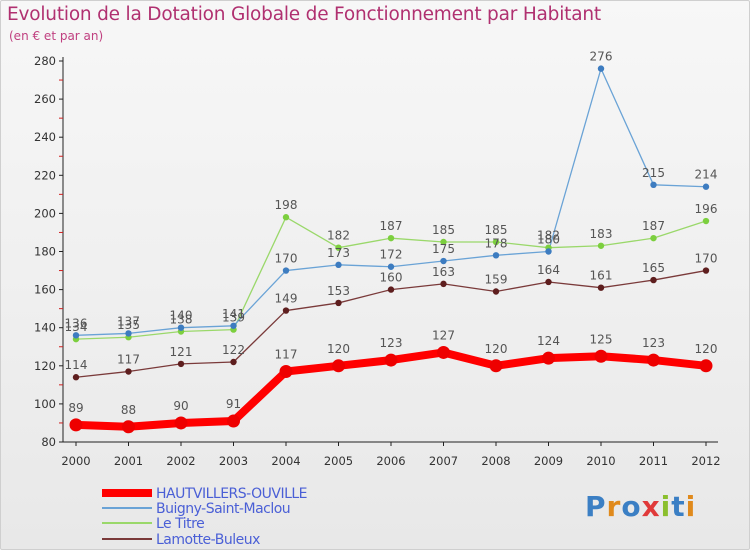  I want to click on data-label: 88, so click(128, 410).